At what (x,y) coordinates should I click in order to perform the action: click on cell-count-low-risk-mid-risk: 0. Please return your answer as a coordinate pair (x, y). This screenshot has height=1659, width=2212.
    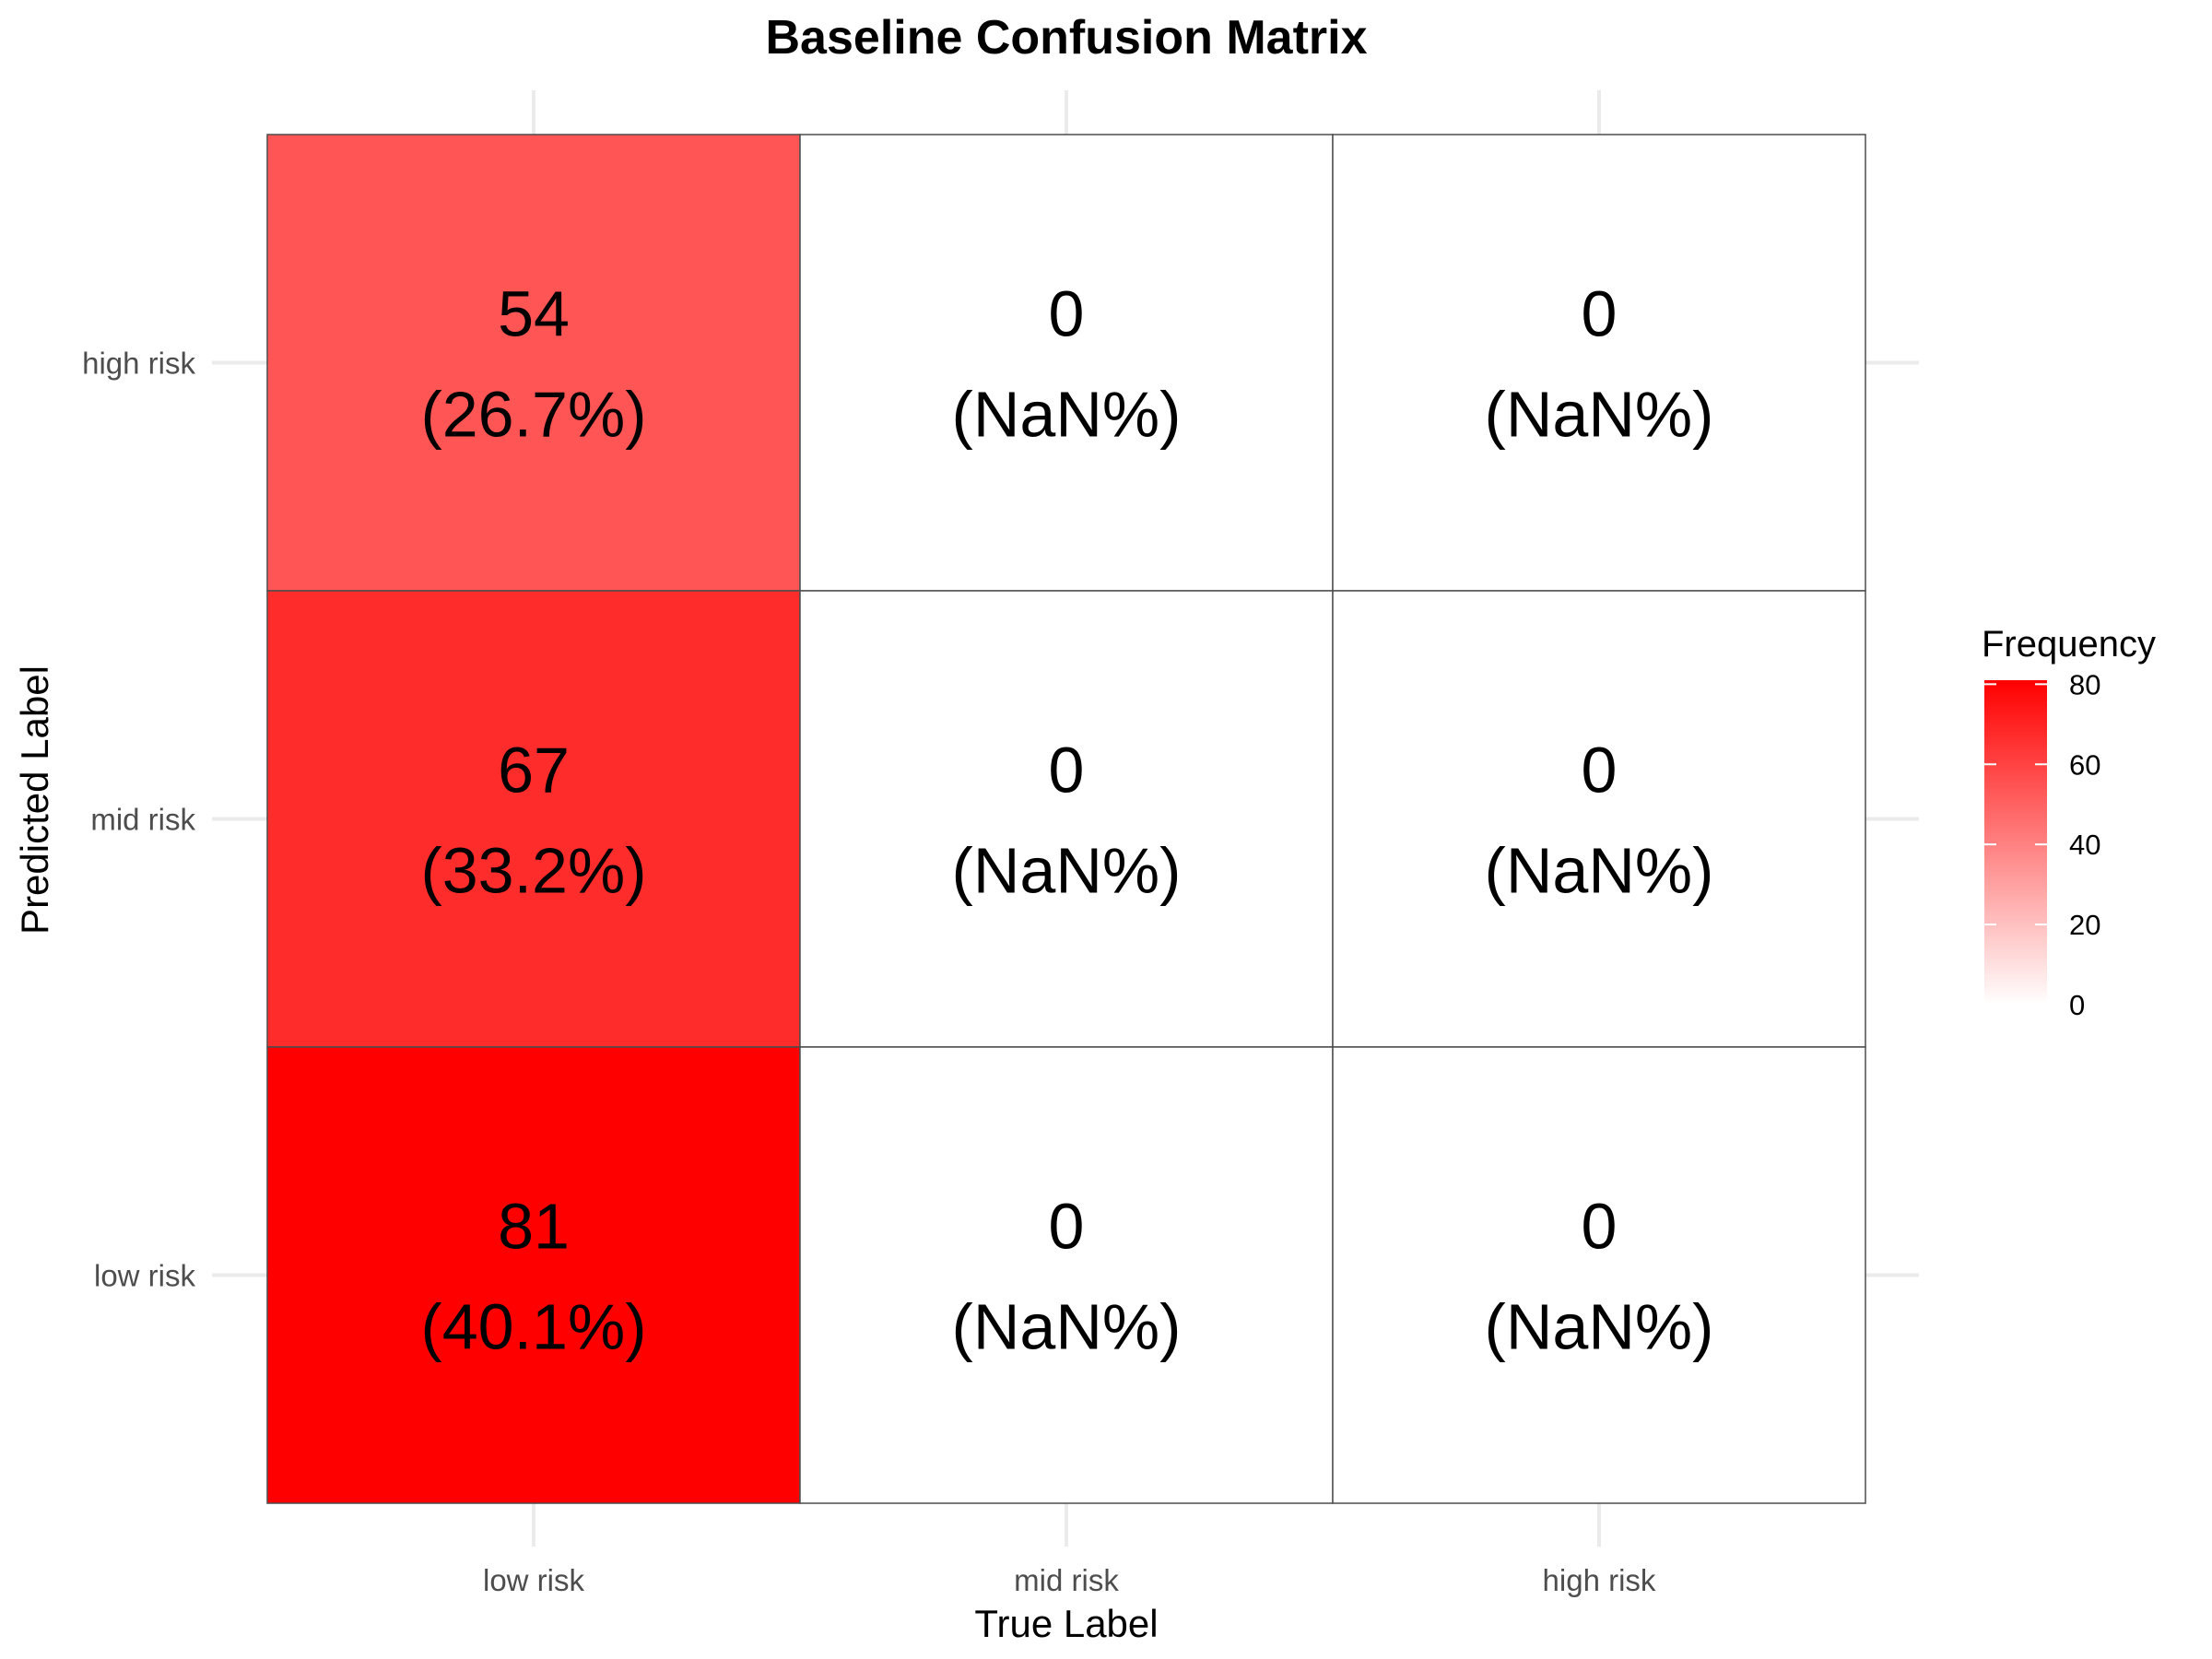
    Looking at the image, I should click on (1067, 1227).